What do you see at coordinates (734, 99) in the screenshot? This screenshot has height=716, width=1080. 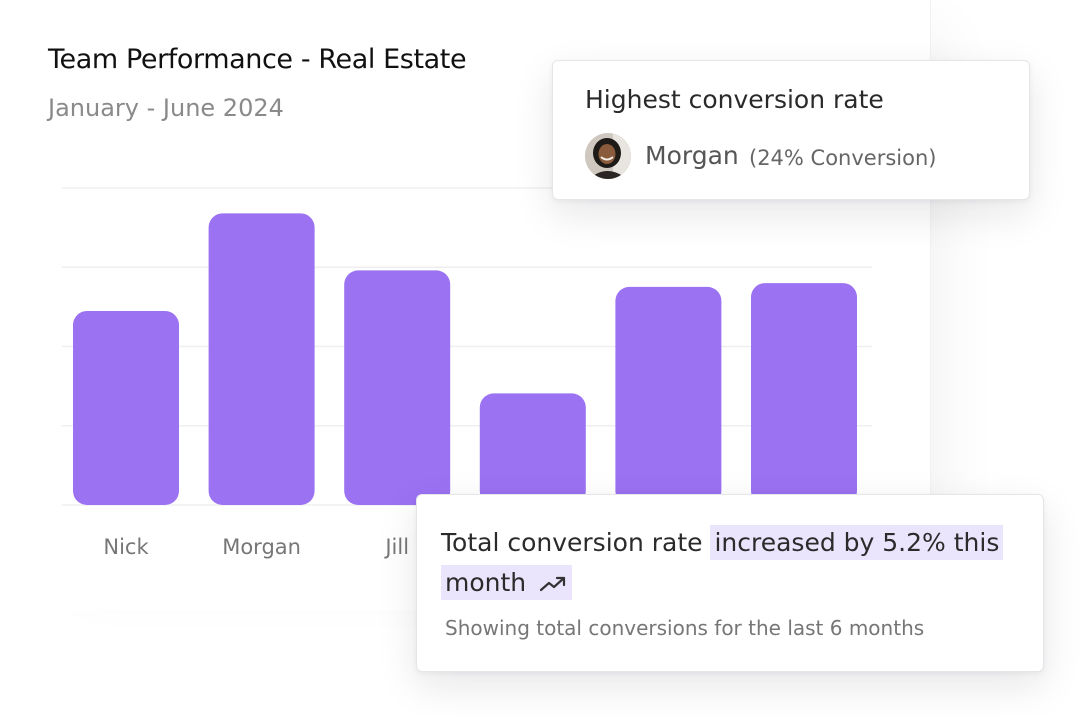 I see `highest-conversion-title: Highest conversion rate` at bounding box center [734, 99].